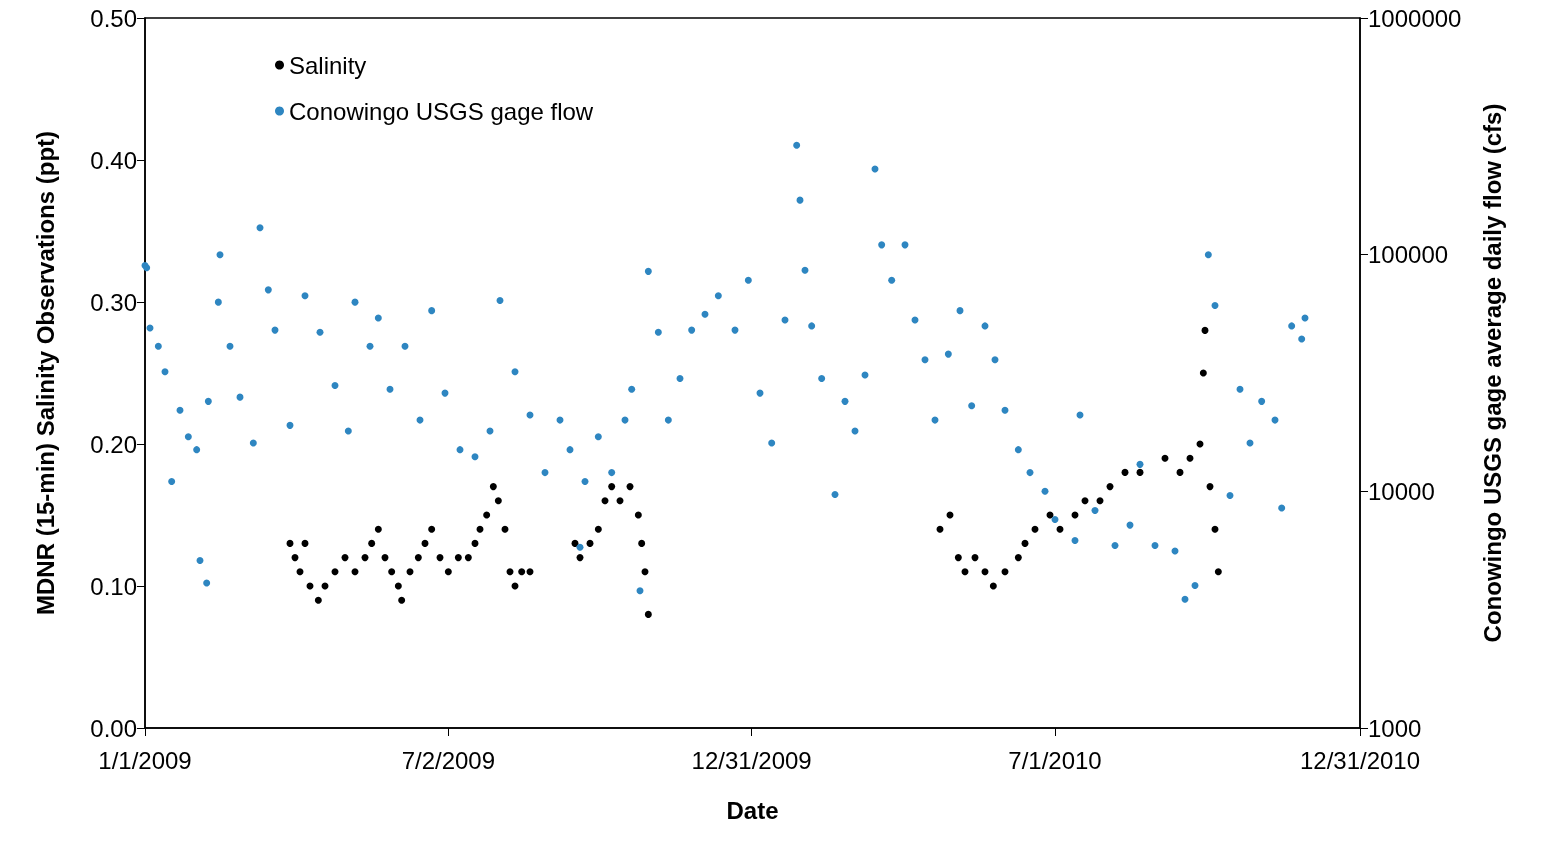 This screenshot has width=1564, height=854. I want to click on x-tick-label: 7/2/2009, so click(448, 760).